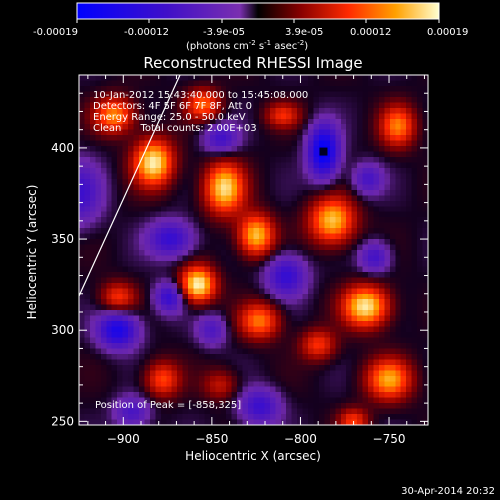  Describe the element at coordinates (252, 63) in the screenshot. I see `chart-title: Reconstructed RHESSI Image` at that location.